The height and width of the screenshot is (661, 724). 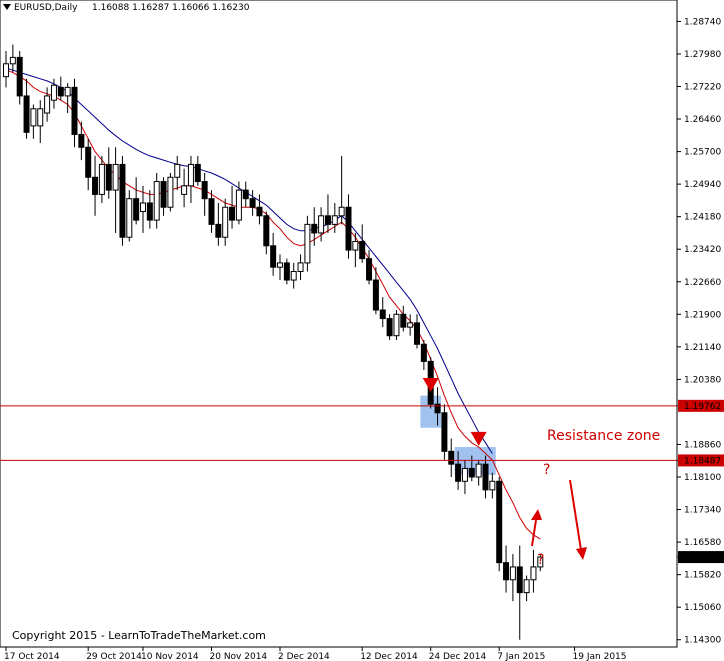 What do you see at coordinates (521, 656) in the screenshot?
I see `time-tick-label: 7 Jan 2015` at bounding box center [521, 656].